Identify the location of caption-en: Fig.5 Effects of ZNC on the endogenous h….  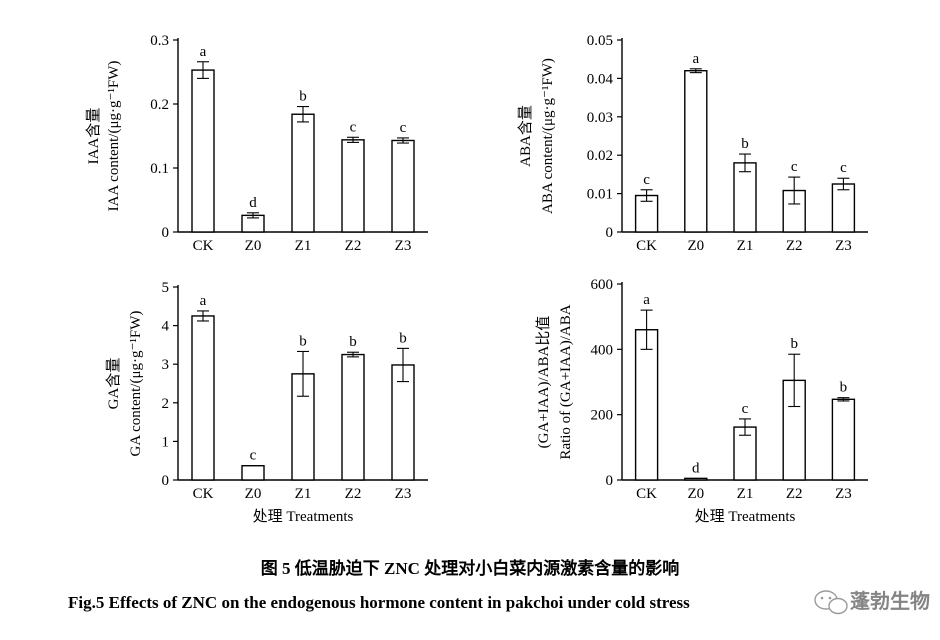
(379, 602).